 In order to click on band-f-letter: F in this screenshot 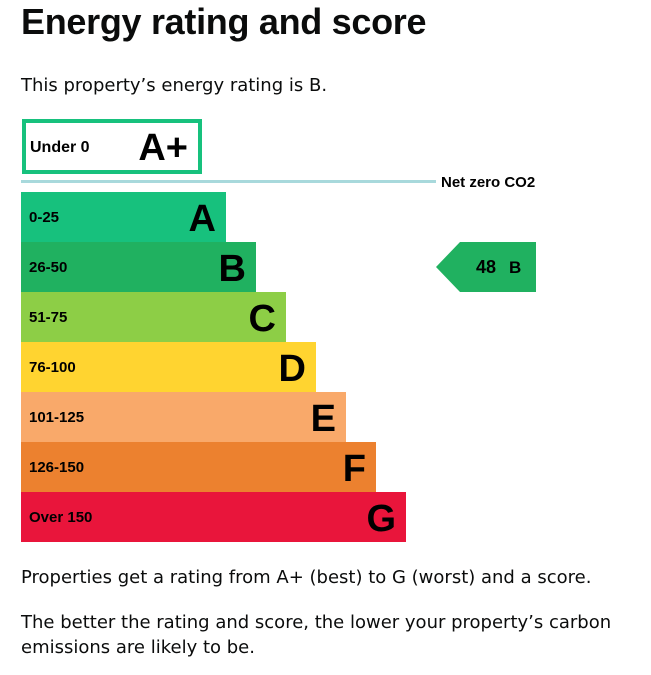, I will do `click(354, 469)`.